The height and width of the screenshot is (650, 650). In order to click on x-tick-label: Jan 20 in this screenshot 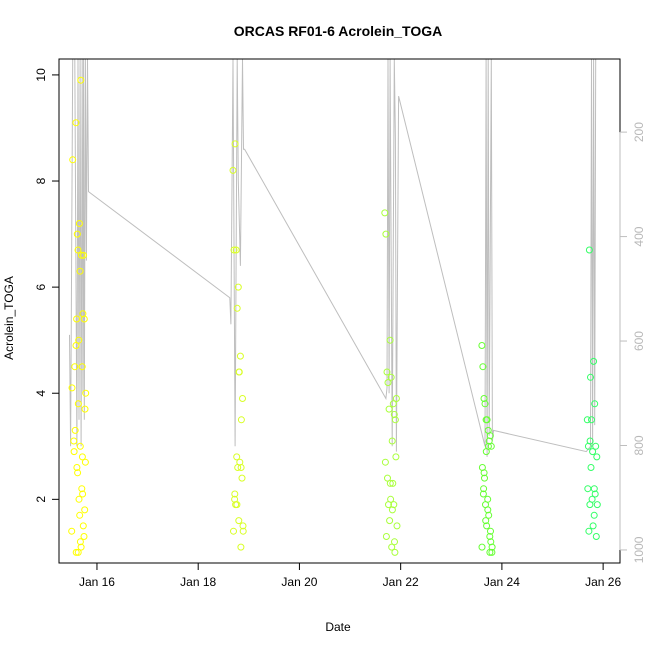, I will do `click(299, 582)`.